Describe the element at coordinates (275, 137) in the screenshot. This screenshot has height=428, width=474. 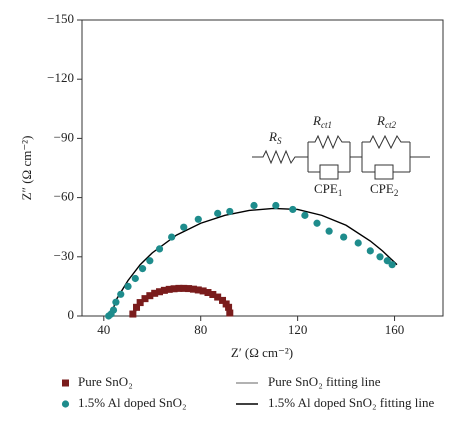
I see `inset-label: RS` at that location.